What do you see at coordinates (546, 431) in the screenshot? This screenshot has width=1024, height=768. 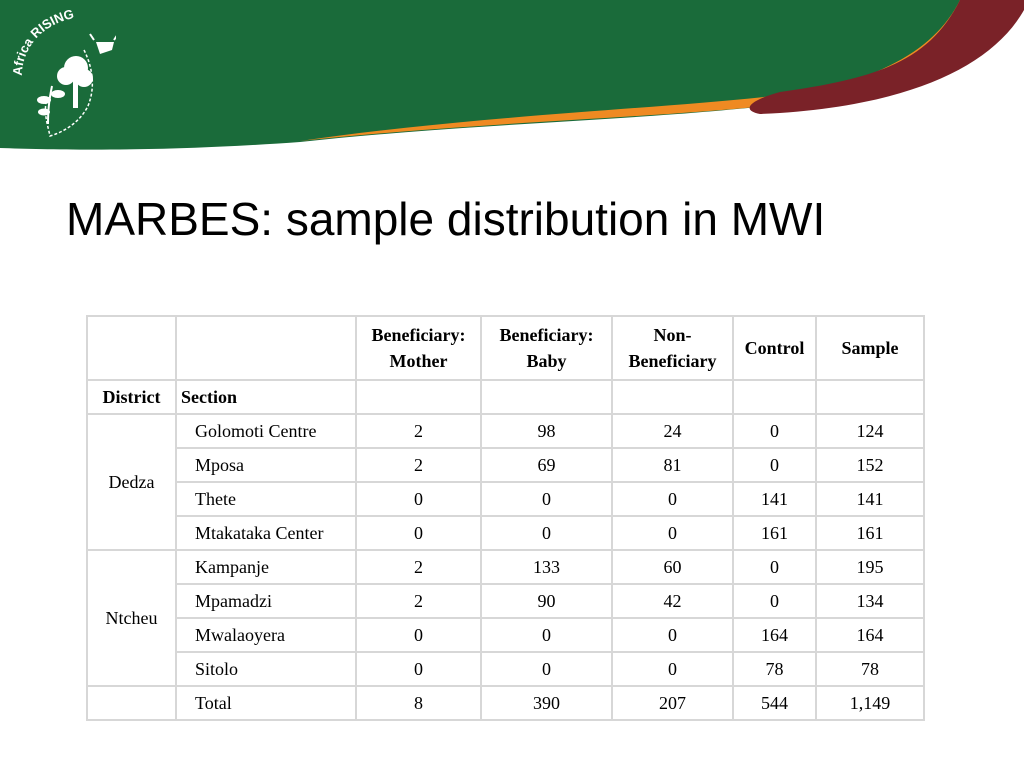 I see `value-cell: 98` at bounding box center [546, 431].